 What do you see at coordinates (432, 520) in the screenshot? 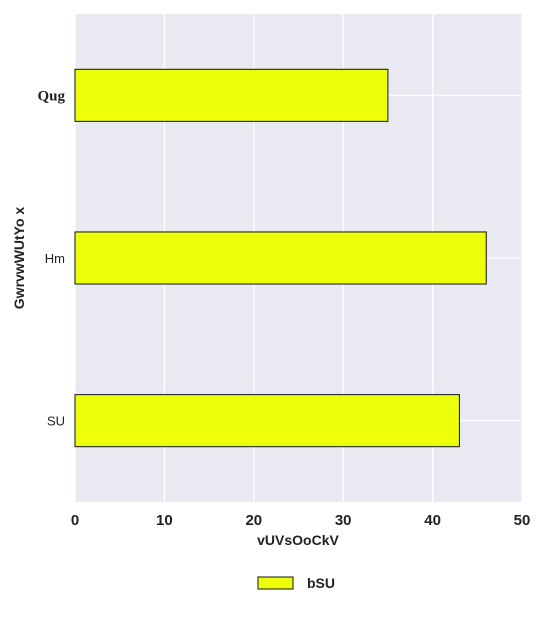
I see `x-tick-label: 40` at bounding box center [432, 520].